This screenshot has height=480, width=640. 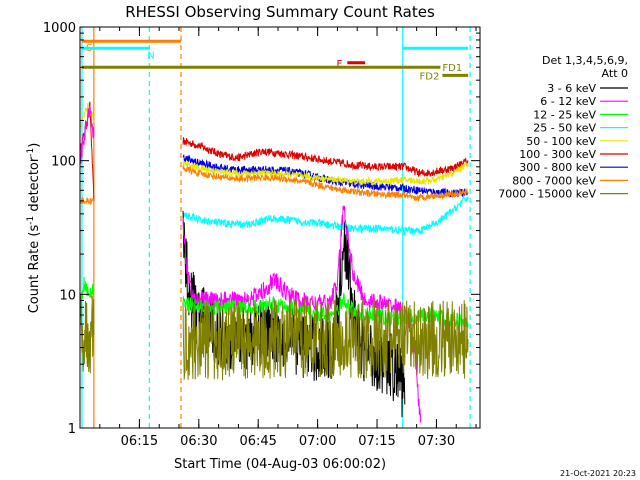 What do you see at coordinates (317, 441) in the screenshot?
I see `x-tick-label: 07:00` at bounding box center [317, 441].